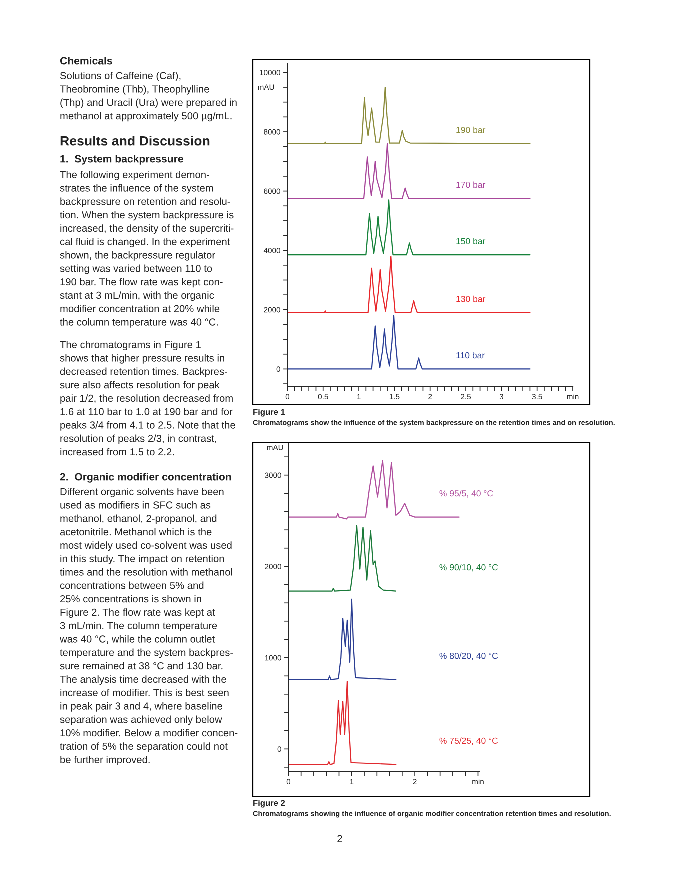 This screenshot has height=880, width=680. I want to click on text: 2, so click(340, 838).